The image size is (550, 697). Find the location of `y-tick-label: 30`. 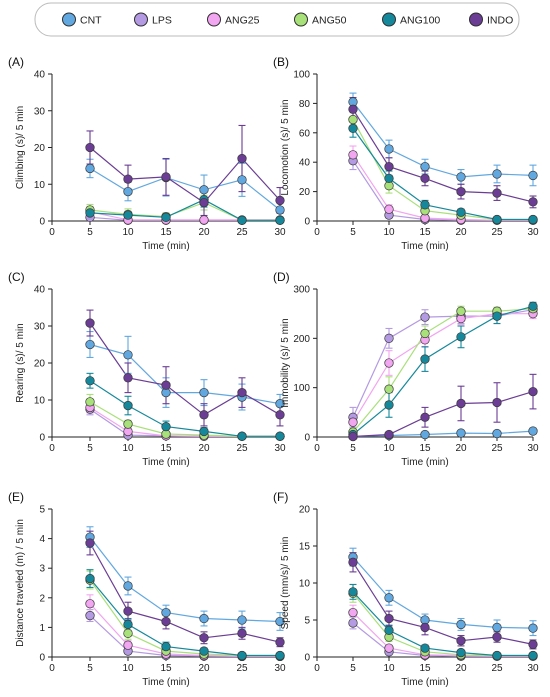

y-tick-label: 30 is located at coordinates (40, 327).